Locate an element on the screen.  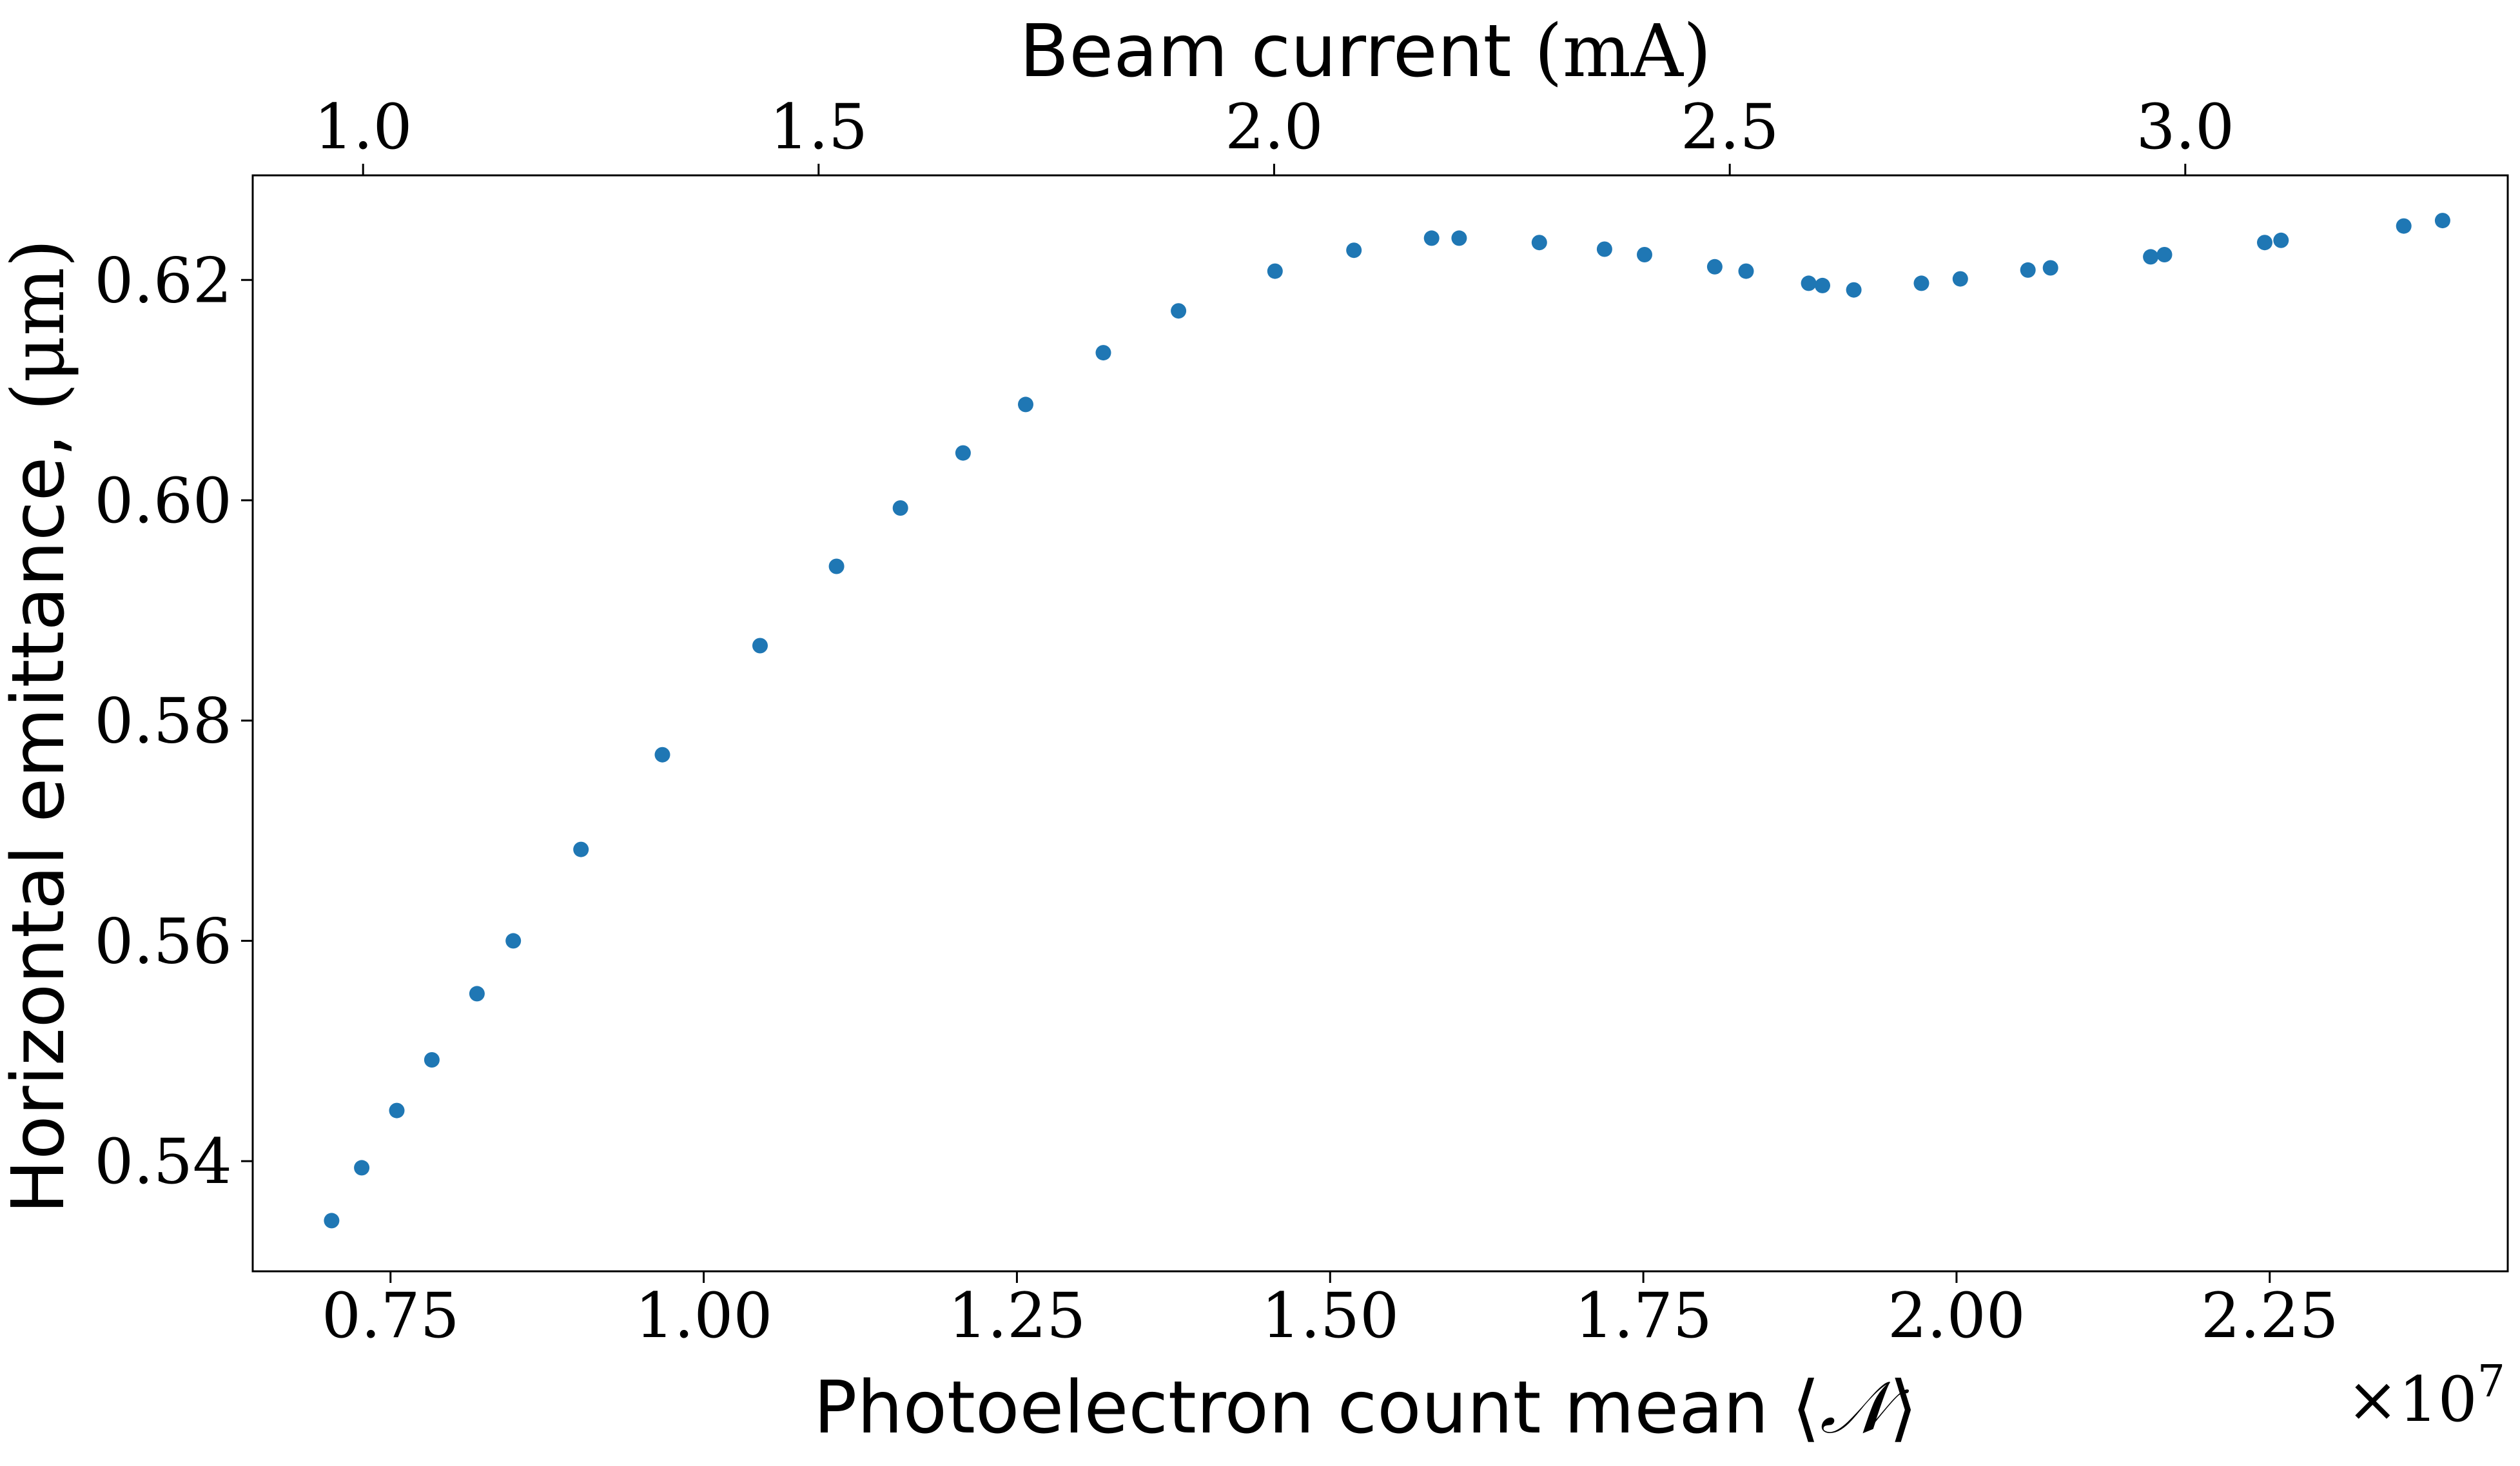
top-tick-label: 1.0 is located at coordinates (363, 127).